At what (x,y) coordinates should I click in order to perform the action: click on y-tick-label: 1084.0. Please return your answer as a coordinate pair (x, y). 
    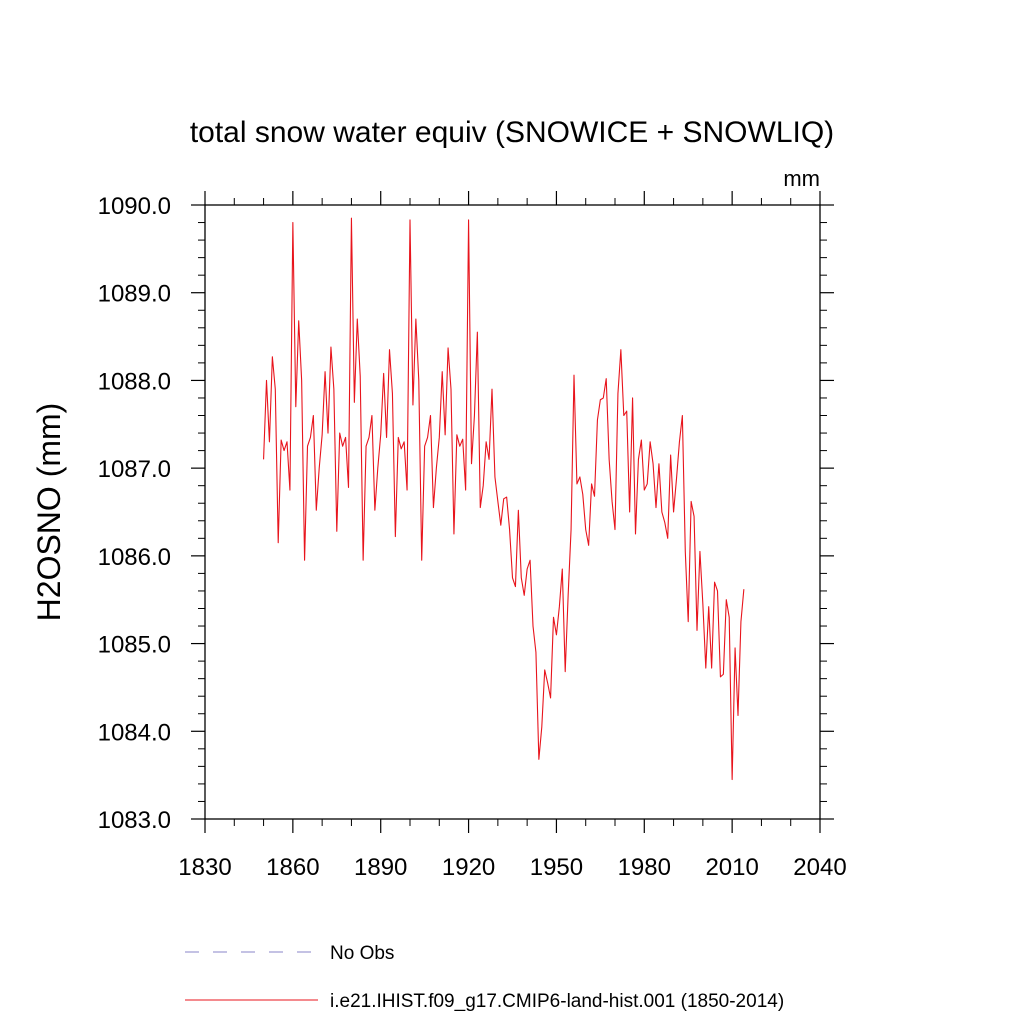
    Looking at the image, I should click on (134, 732).